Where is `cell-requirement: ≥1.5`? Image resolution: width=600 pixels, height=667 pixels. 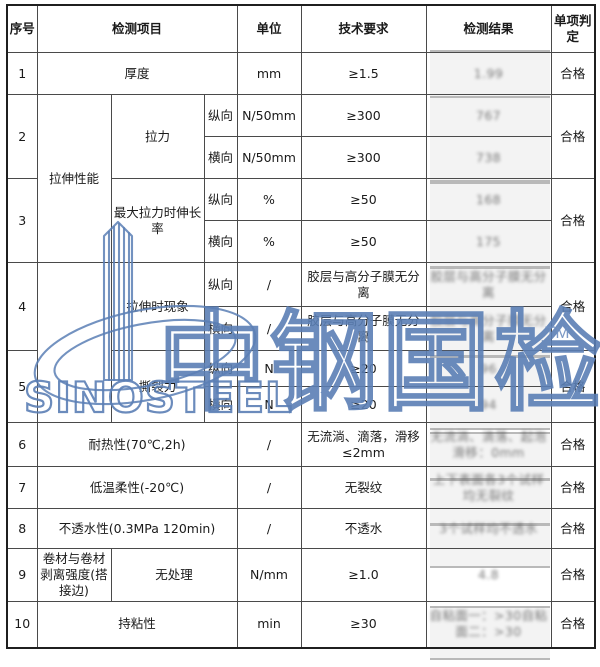
cell-requirement: ≥1.5 is located at coordinates (363, 73).